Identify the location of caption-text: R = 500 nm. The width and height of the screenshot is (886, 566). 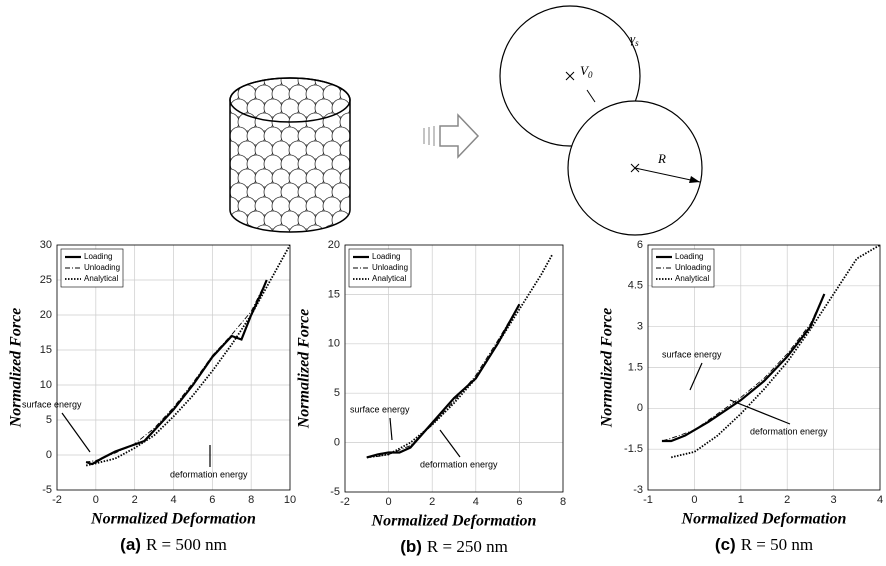
(186, 544).